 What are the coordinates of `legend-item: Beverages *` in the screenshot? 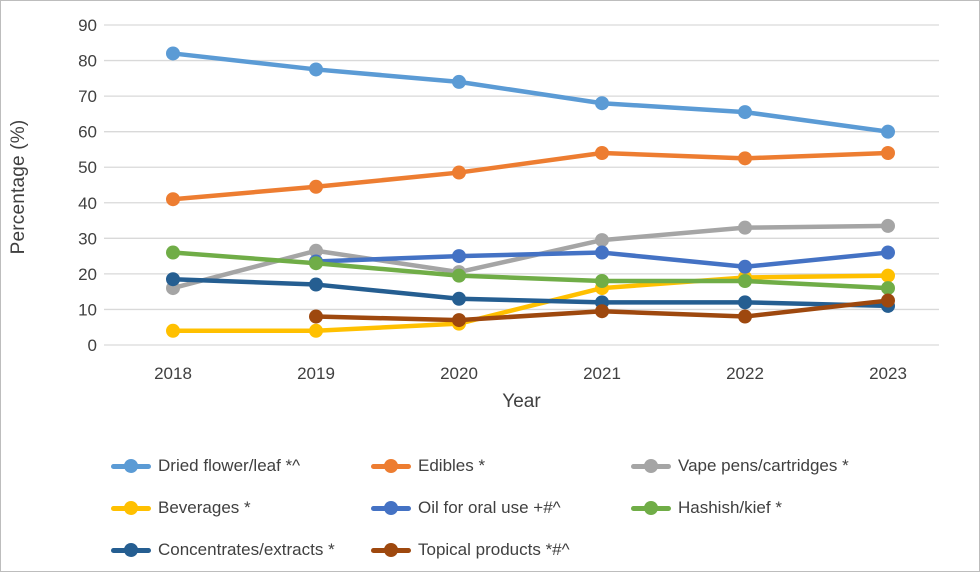 It's located at (241, 508).